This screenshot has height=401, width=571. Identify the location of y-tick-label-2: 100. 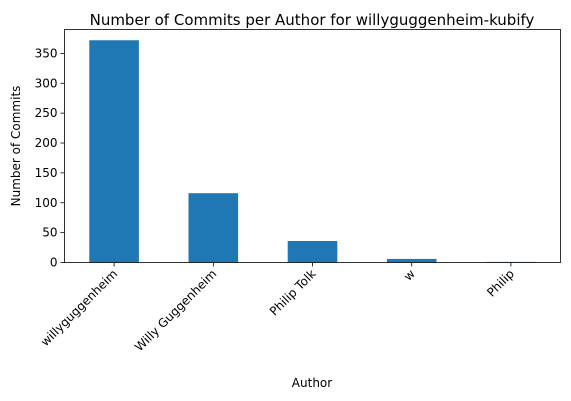
(46, 203).